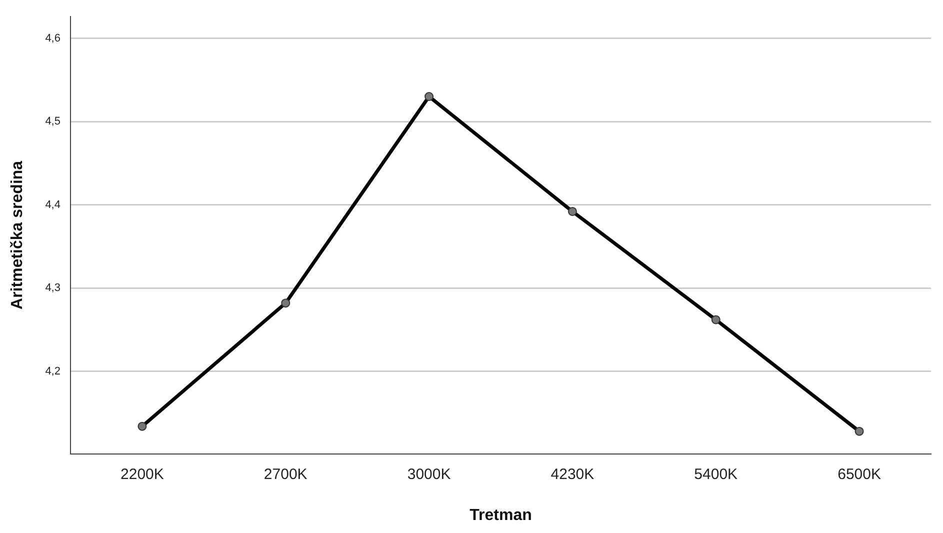 The width and height of the screenshot is (943, 533). I want to click on x-tick-label: 6500K, so click(859, 474).